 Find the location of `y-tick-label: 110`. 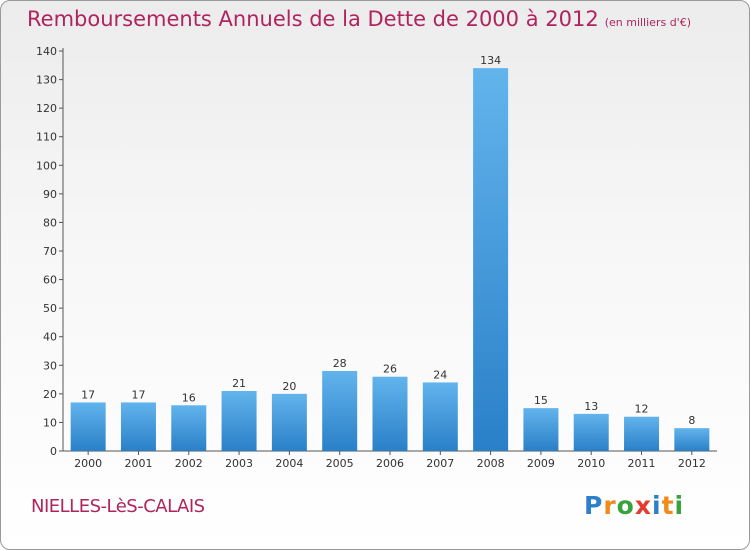

y-tick-label: 110 is located at coordinates (46, 137).